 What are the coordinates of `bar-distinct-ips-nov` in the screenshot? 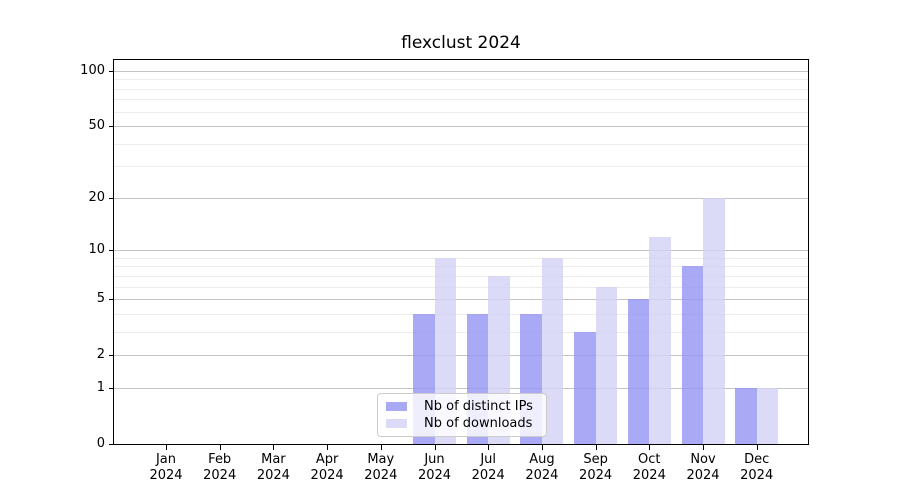 It's located at (692, 355).